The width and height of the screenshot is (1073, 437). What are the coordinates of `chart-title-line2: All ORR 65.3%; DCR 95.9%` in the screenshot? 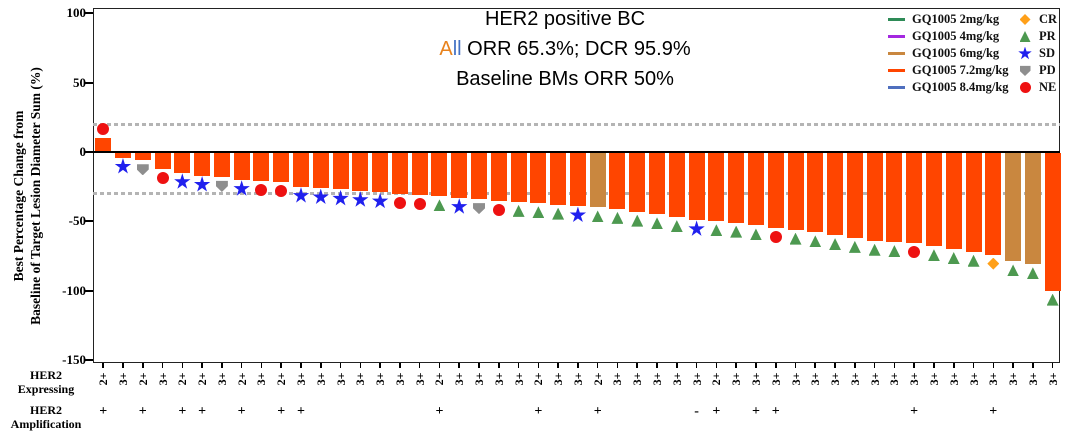 It's located at (565, 49).